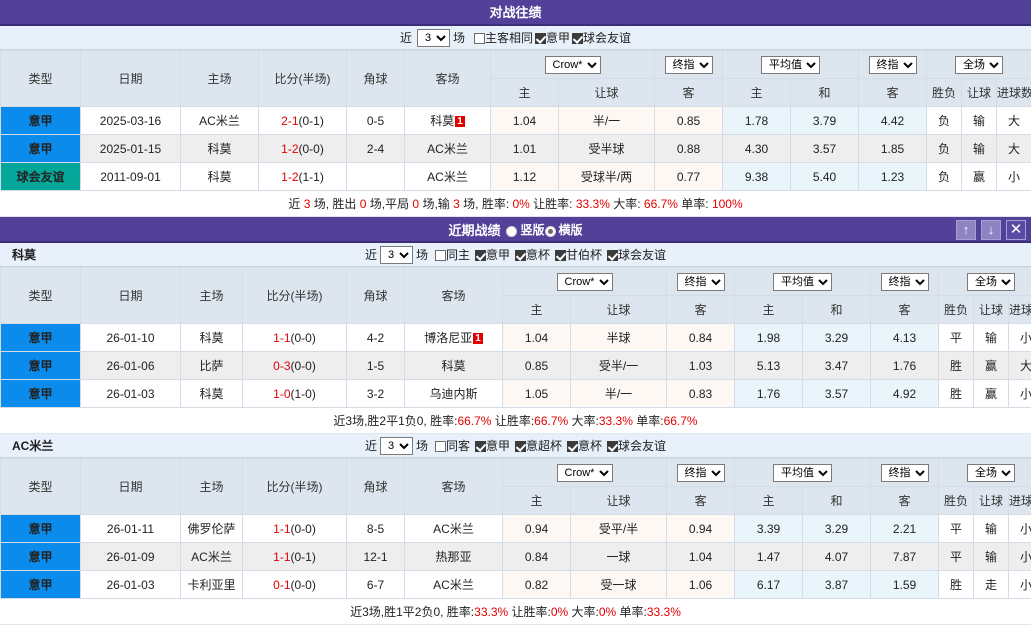  Describe the element at coordinates (1016, 230) in the screenshot. I see `close-icon: ✕` at that location.